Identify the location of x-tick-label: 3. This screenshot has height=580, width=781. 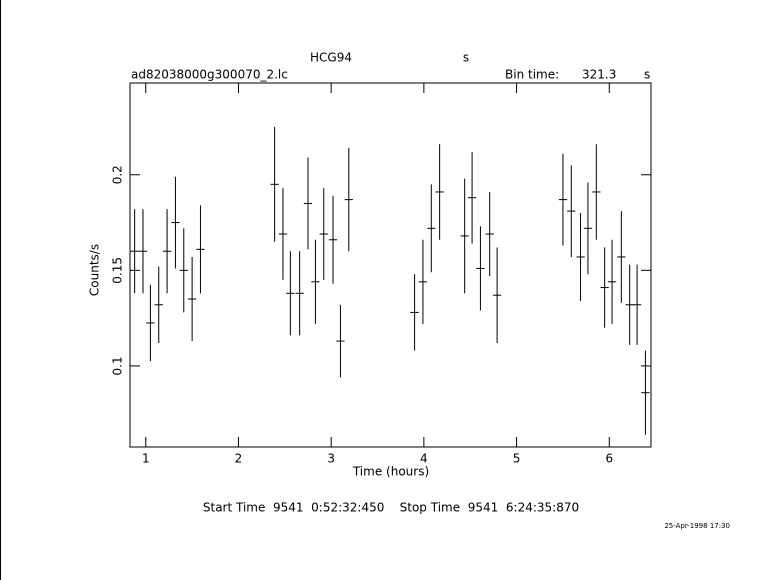
(331, 459).